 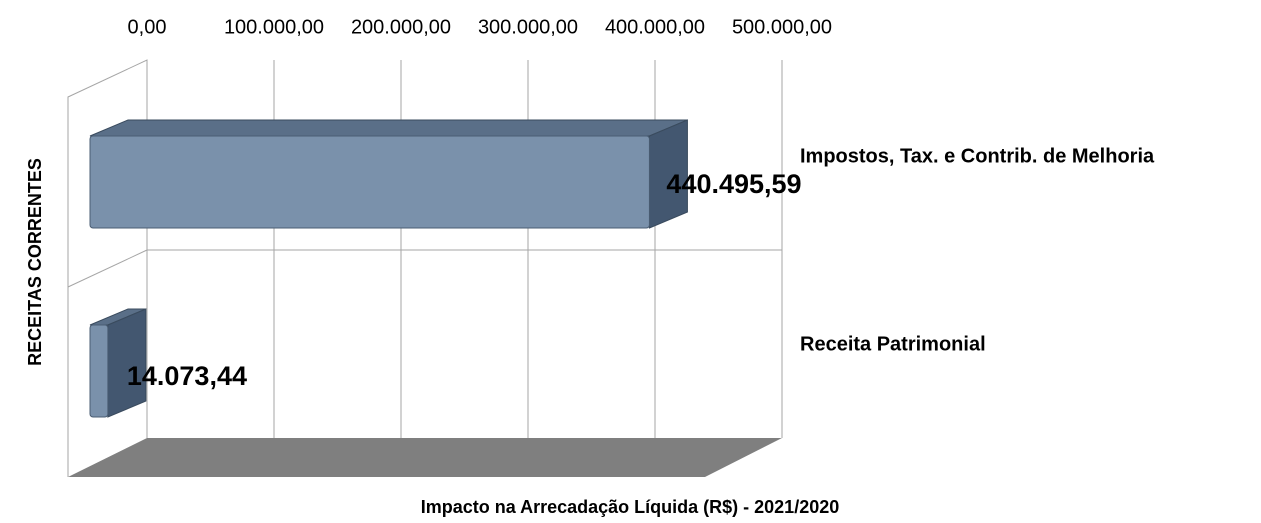 What do you see at coordinates (388, 128) in the screenshot?
I see `bar-top` at bounding box center [388, 128].